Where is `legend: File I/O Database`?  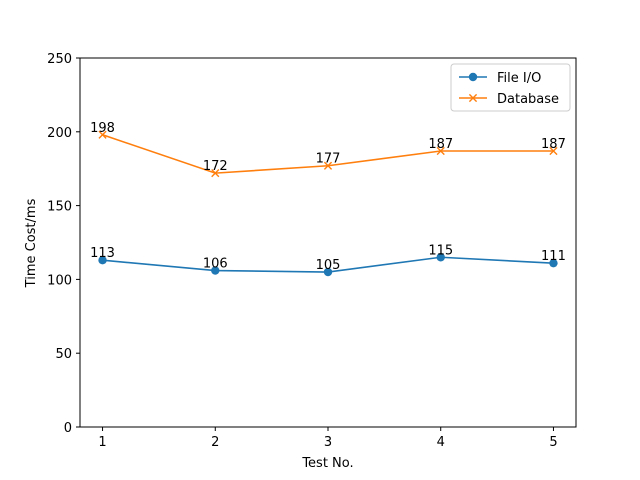 legend: File I/O Database is located at coordinates (510, 87).